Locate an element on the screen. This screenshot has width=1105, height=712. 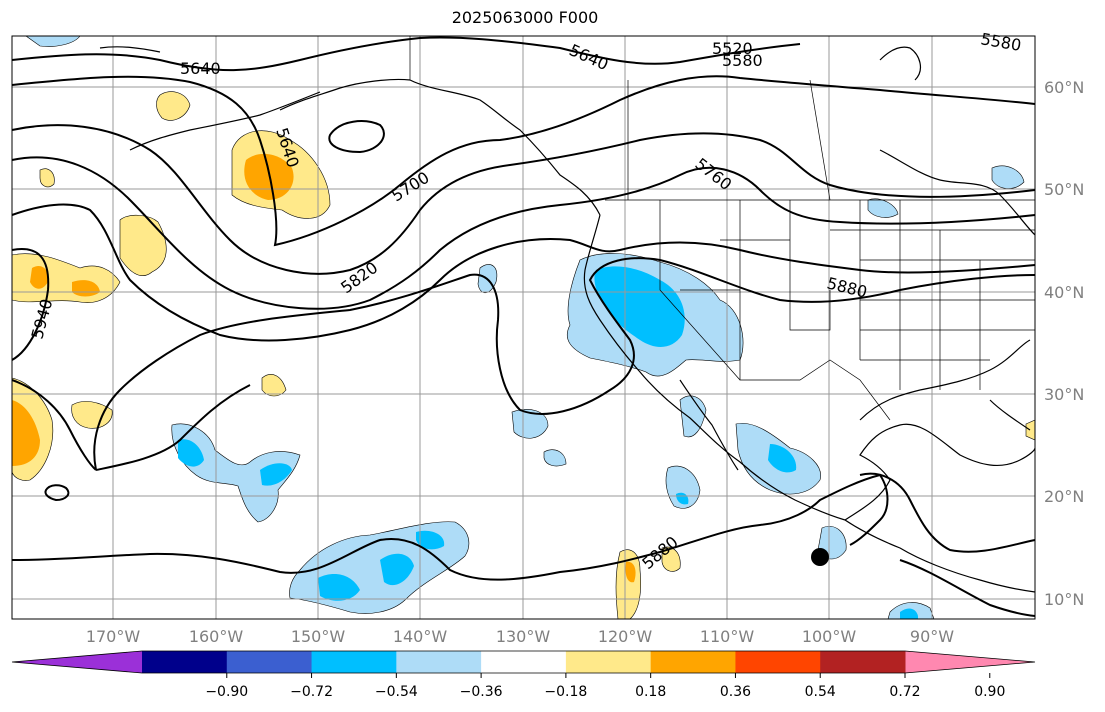
colorbar-tick-label: 0.72 is located at coordinates (904, 692).